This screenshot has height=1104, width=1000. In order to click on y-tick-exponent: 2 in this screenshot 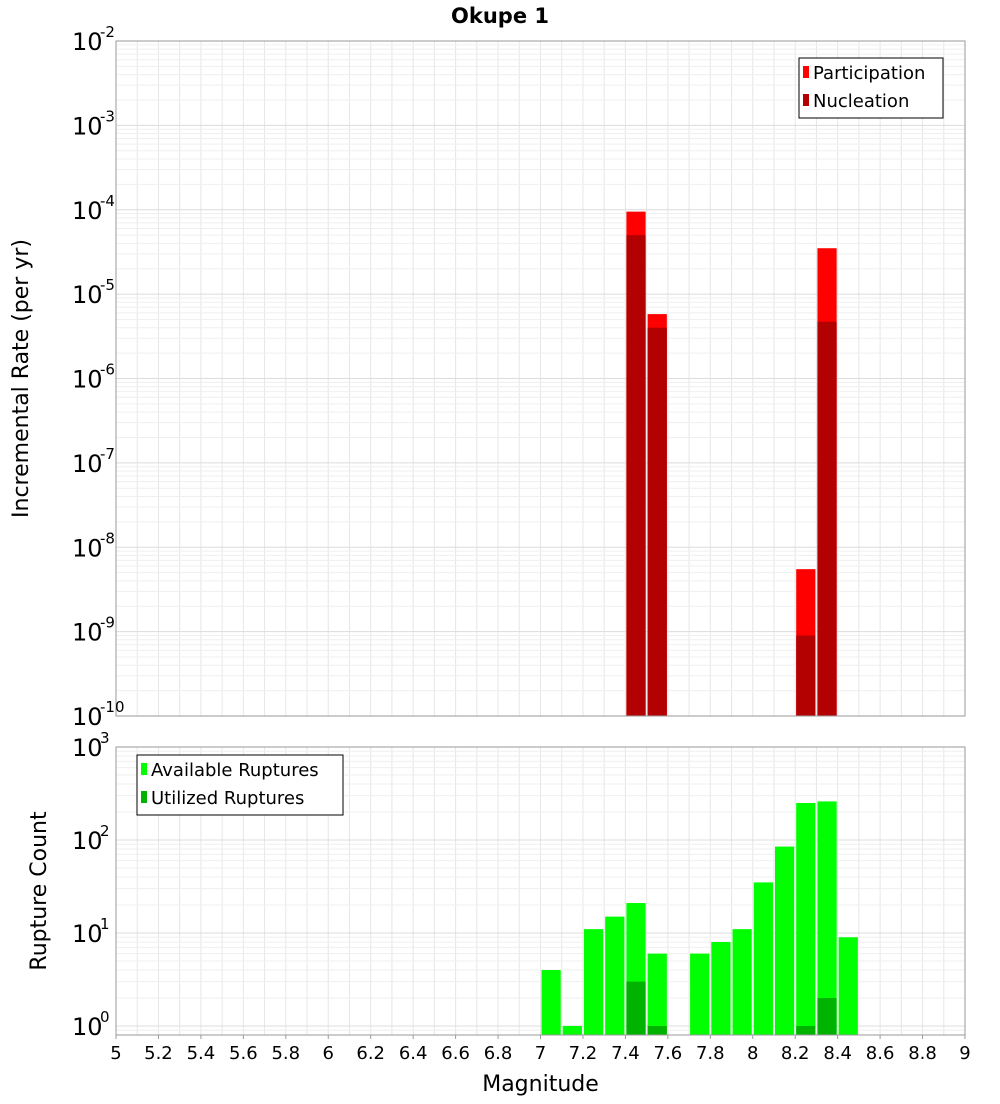, I will do `click(105, 831)`.